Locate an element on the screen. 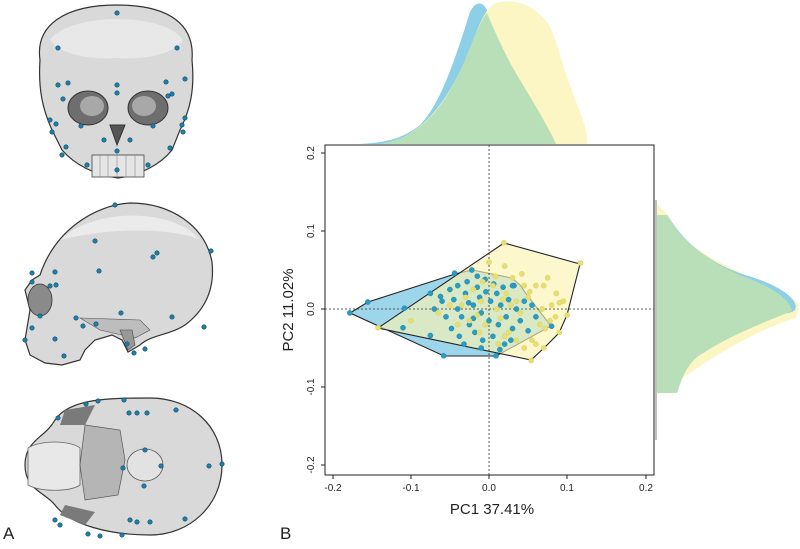 The width and height of the screenshot is (800, 549). skull-basal-view is located at coordinates (124, 468).